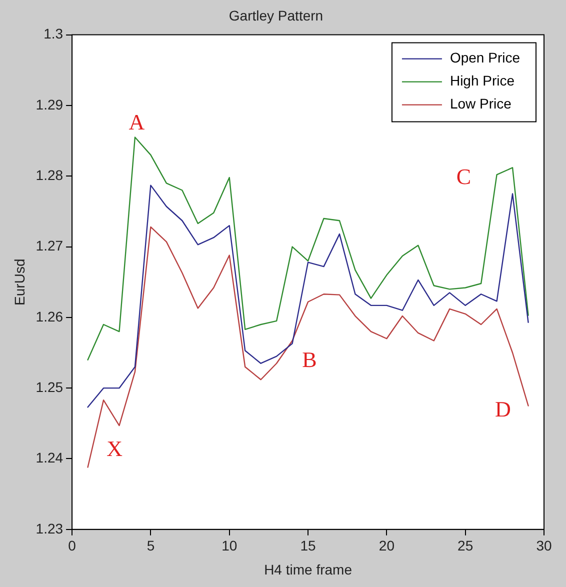  What do you see at coordinates (72, 546) in the screenshot?
I see `x-tick-label: 0` at bounding box center [72, 546].